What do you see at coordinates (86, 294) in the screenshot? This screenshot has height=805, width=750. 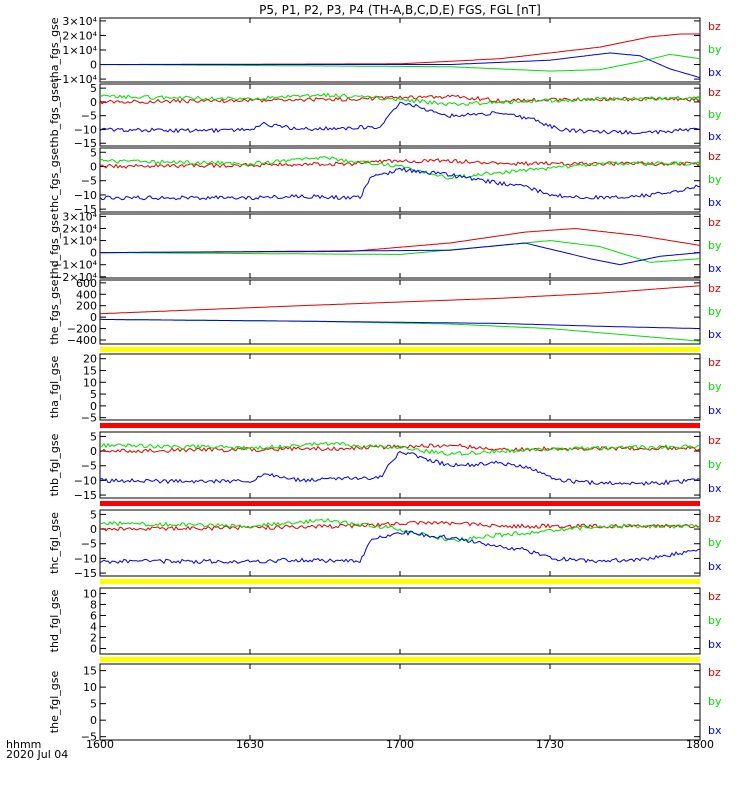 I see `y-tick-label: 400` at bounding box center [86, 294].